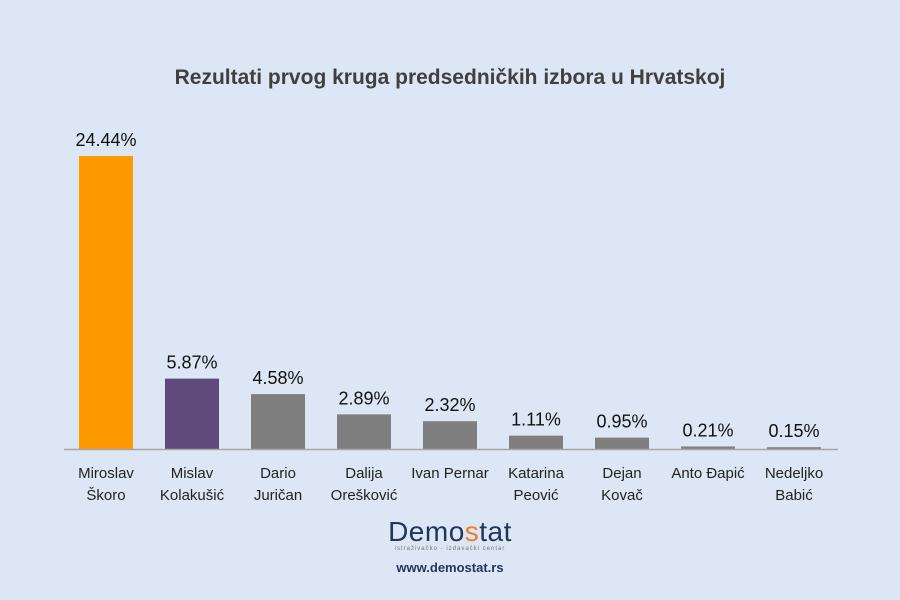  I want to click on category-label: Kolakušić, so click(192, 495).